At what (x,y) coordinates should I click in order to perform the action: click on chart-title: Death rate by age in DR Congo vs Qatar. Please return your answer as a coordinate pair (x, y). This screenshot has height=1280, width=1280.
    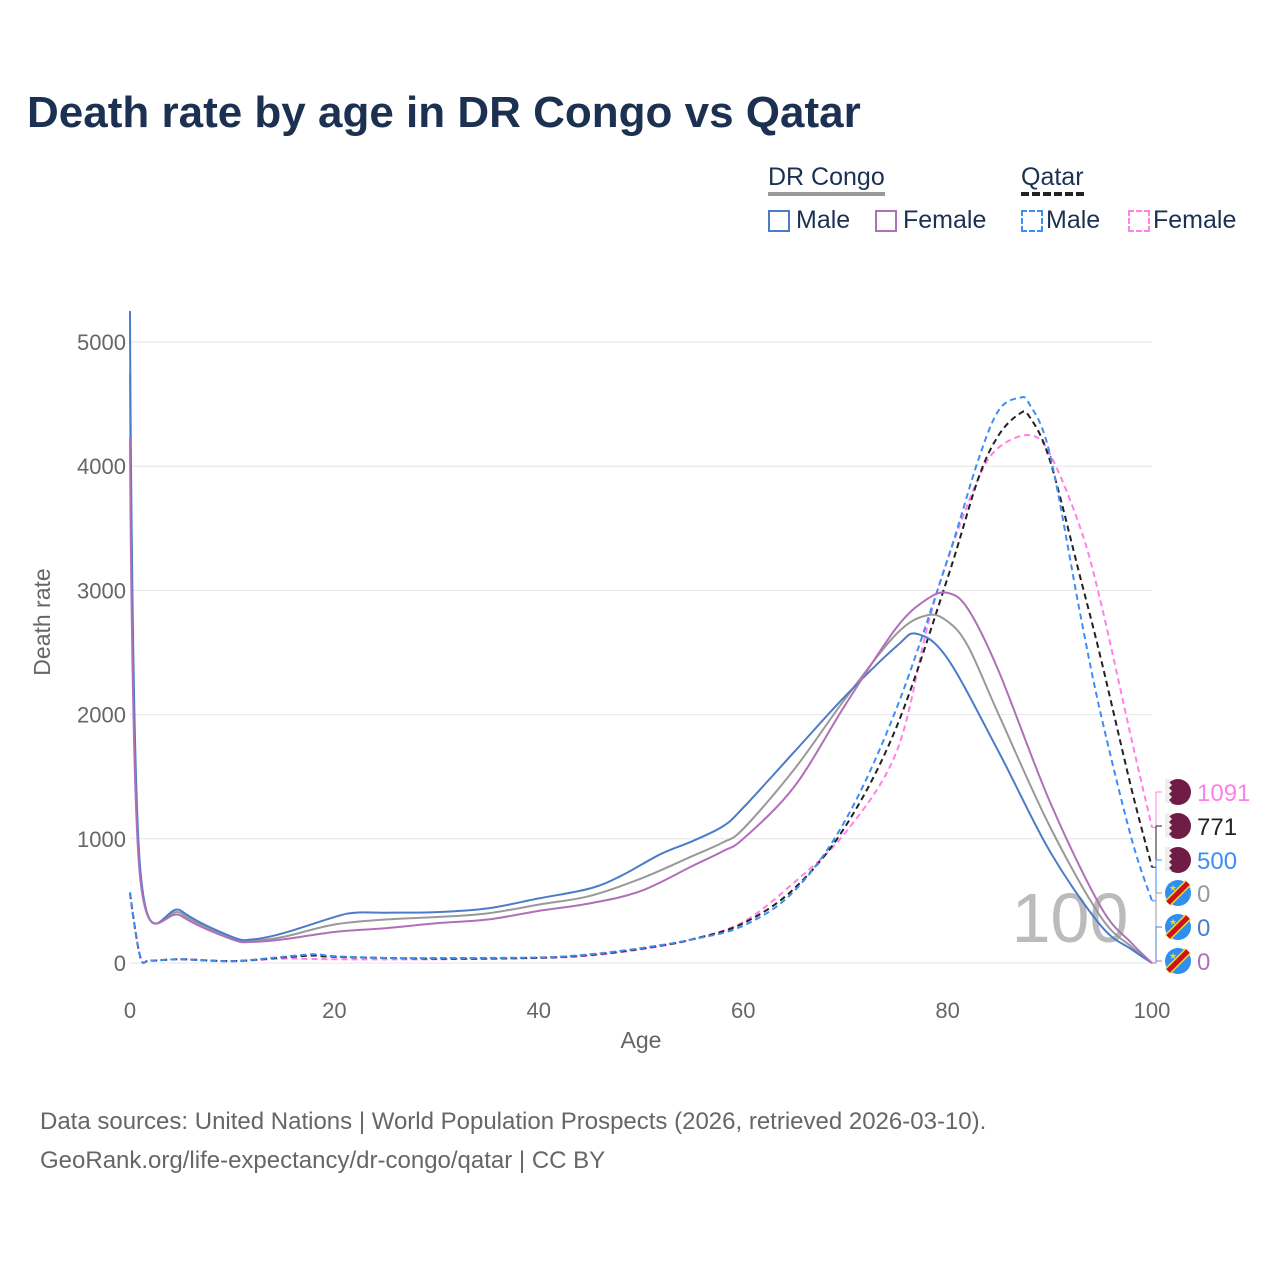
    Looking at the image, I should click on (444, 112).